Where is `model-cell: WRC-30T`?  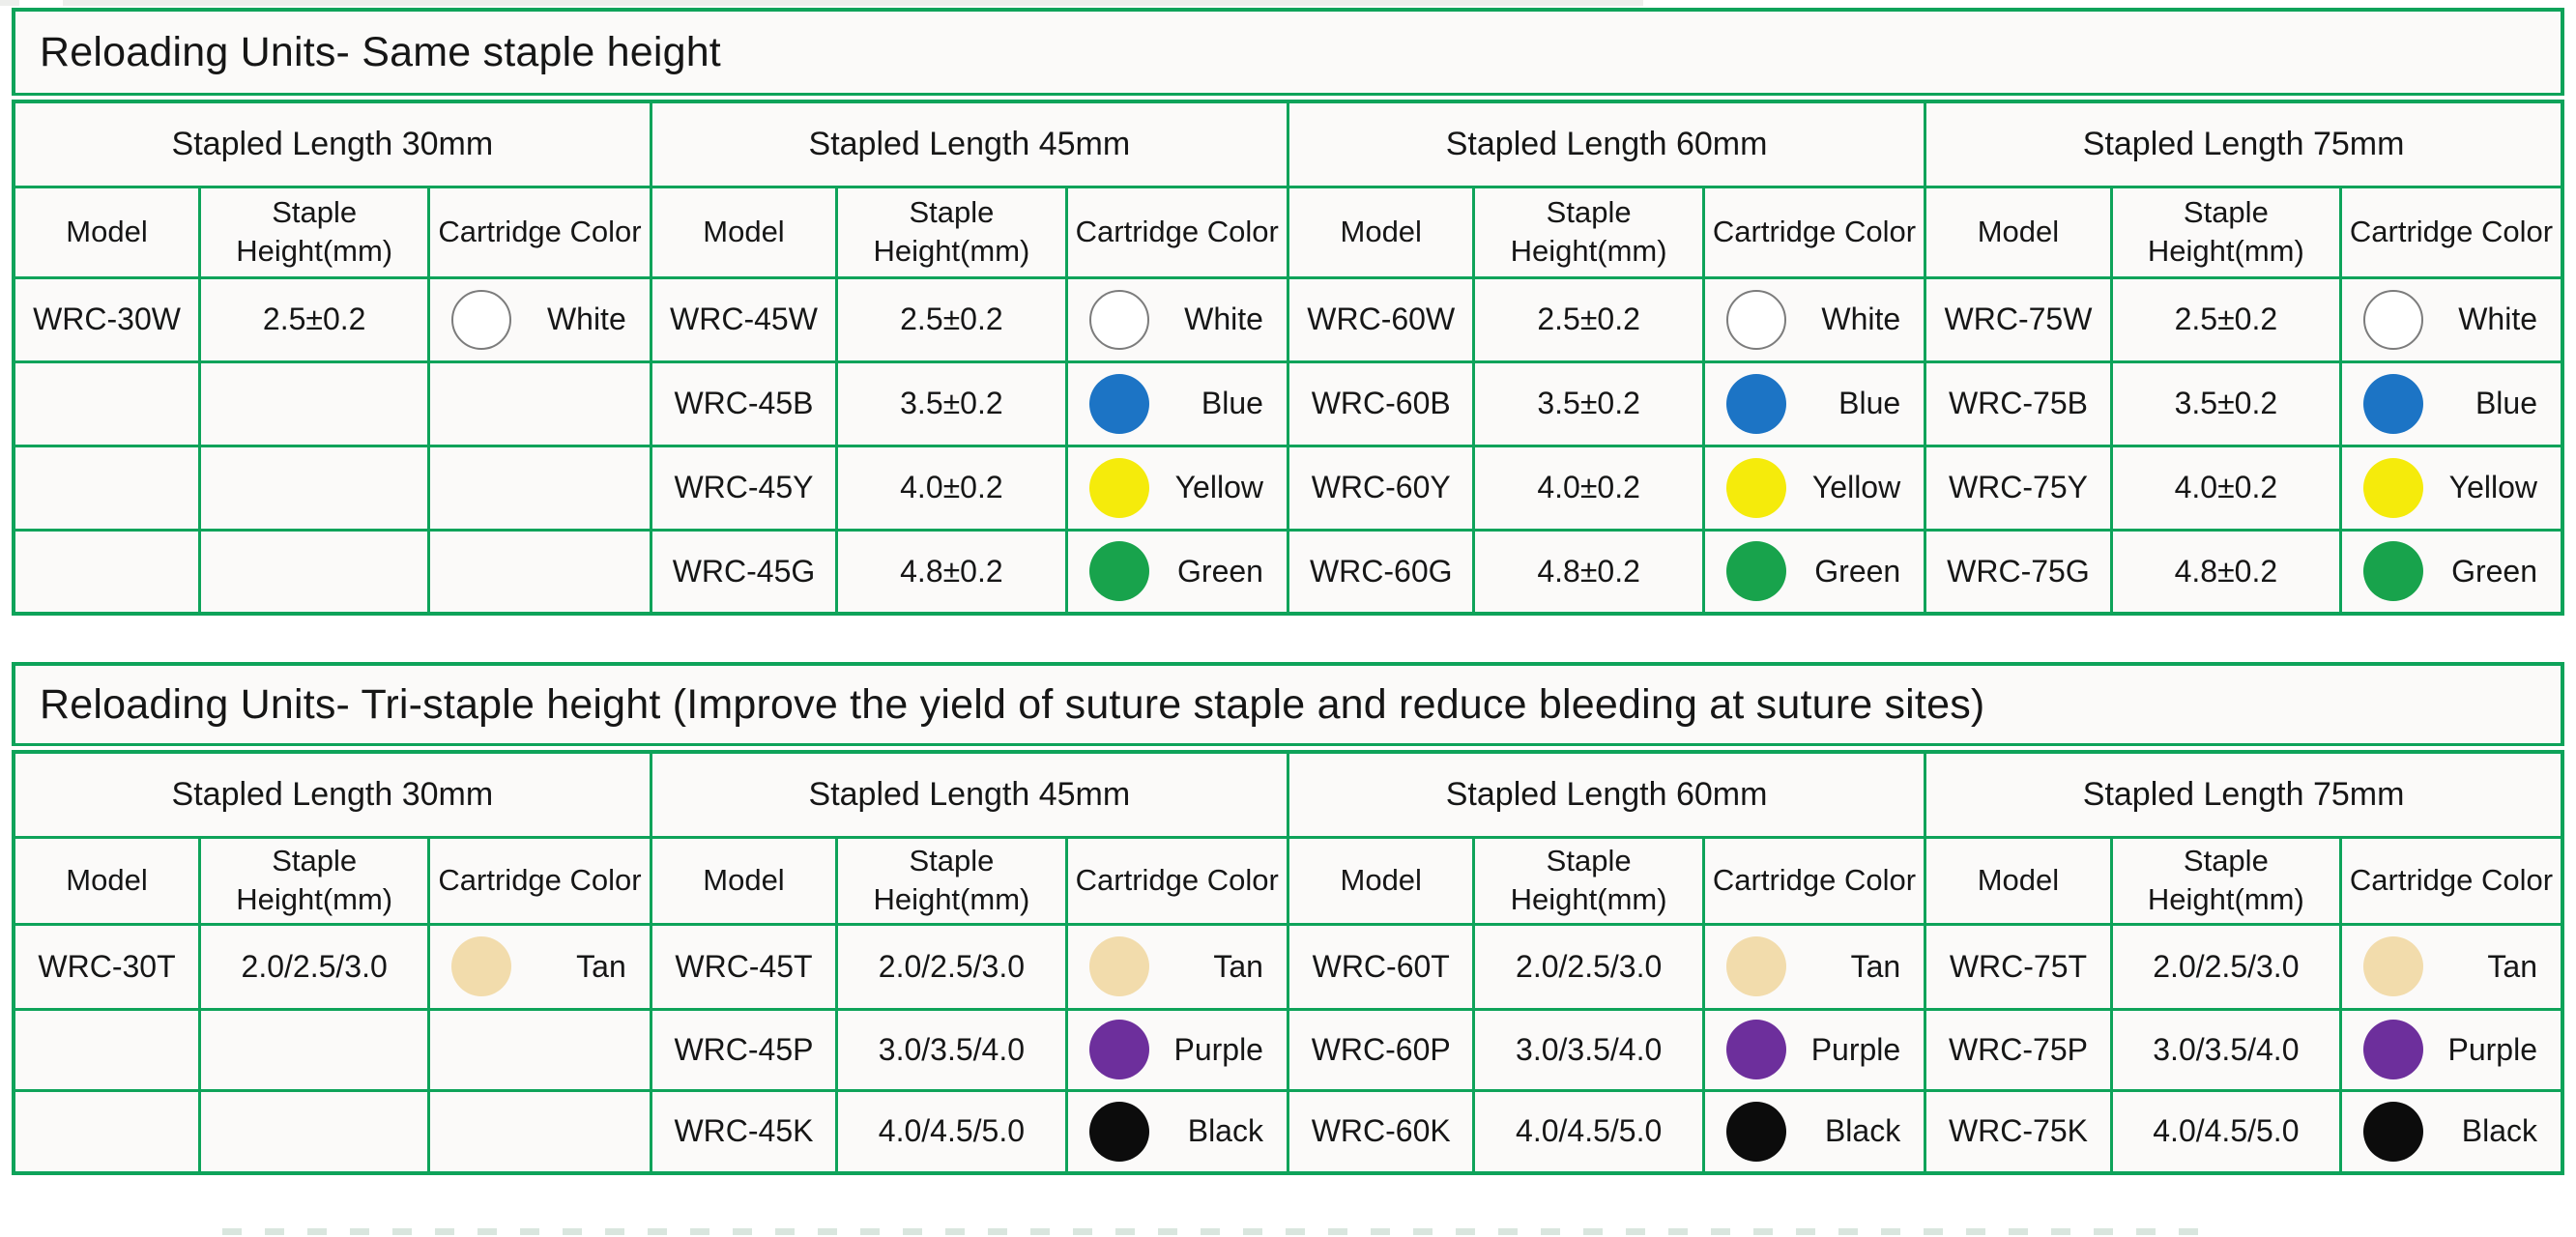 model-cell: WRC-30T is located at coordinates (106, 967).